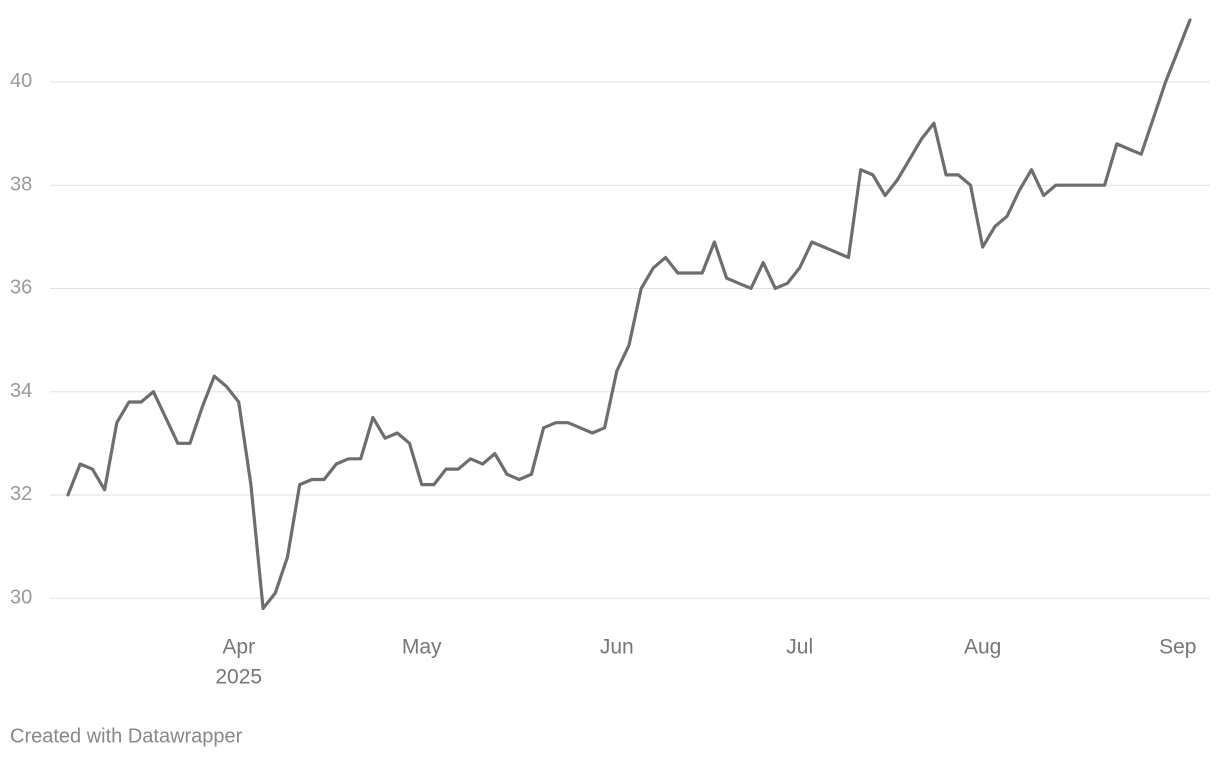 The height and width of the screenshot is (760, 1220). What do you see at coordinates (799, 647) in the screenshot?
I see `x-tick-label: Jul` at bounding box center [799, 647].